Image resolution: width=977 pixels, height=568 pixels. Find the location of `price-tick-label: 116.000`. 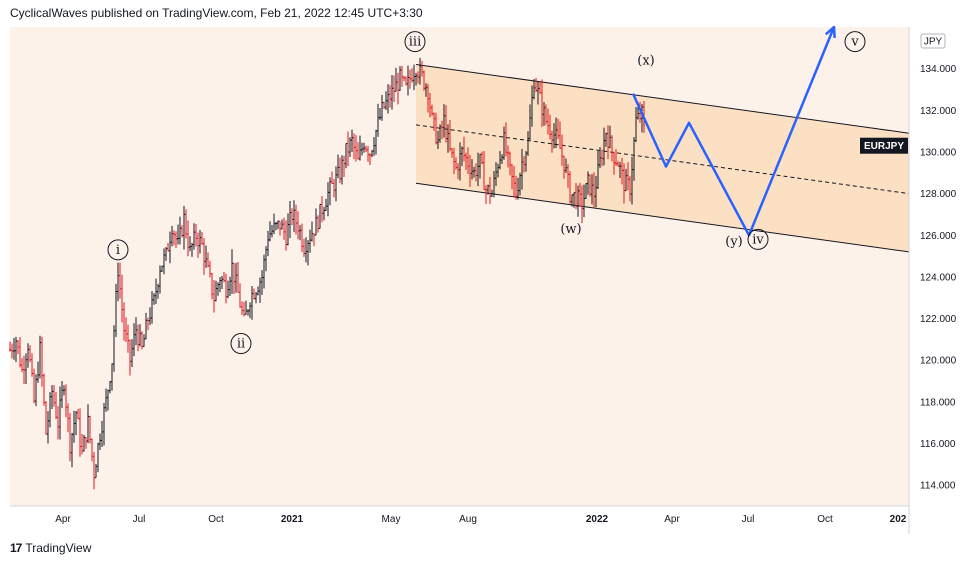

price-tick-label: 116.000 is located at coordinates (938, 444).